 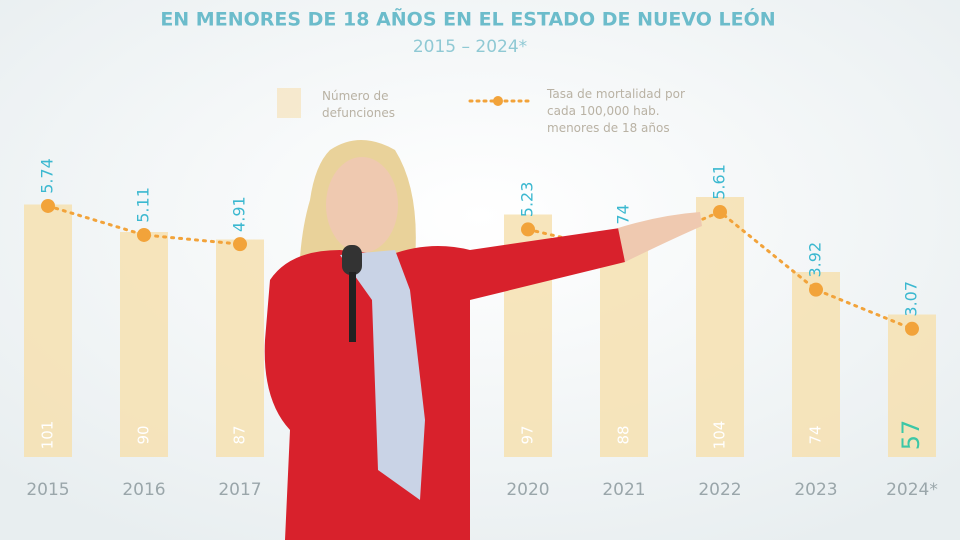 What do you see at coordinates (527, 200) in the screenshot?
I see `rate-value-label: 5.23` at bounding box center [527, 200].